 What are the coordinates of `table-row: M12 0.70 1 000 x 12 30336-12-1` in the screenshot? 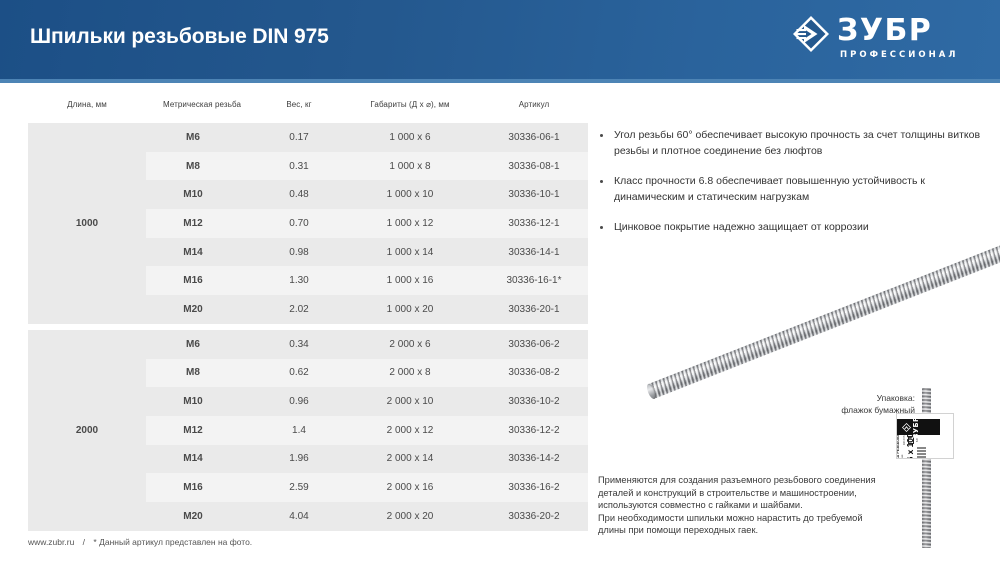 It's located at (308, 223).